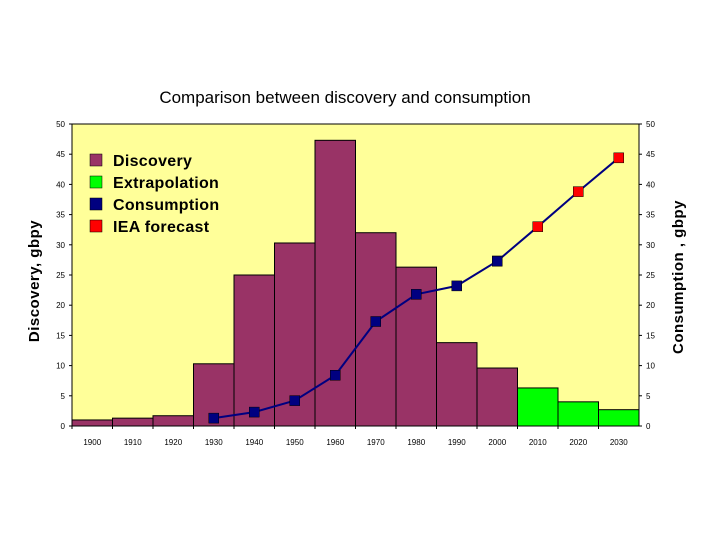  Describe the element at coordinates (648, 426) in the screenshot. I see `y2-tick-label: 0` at that location.